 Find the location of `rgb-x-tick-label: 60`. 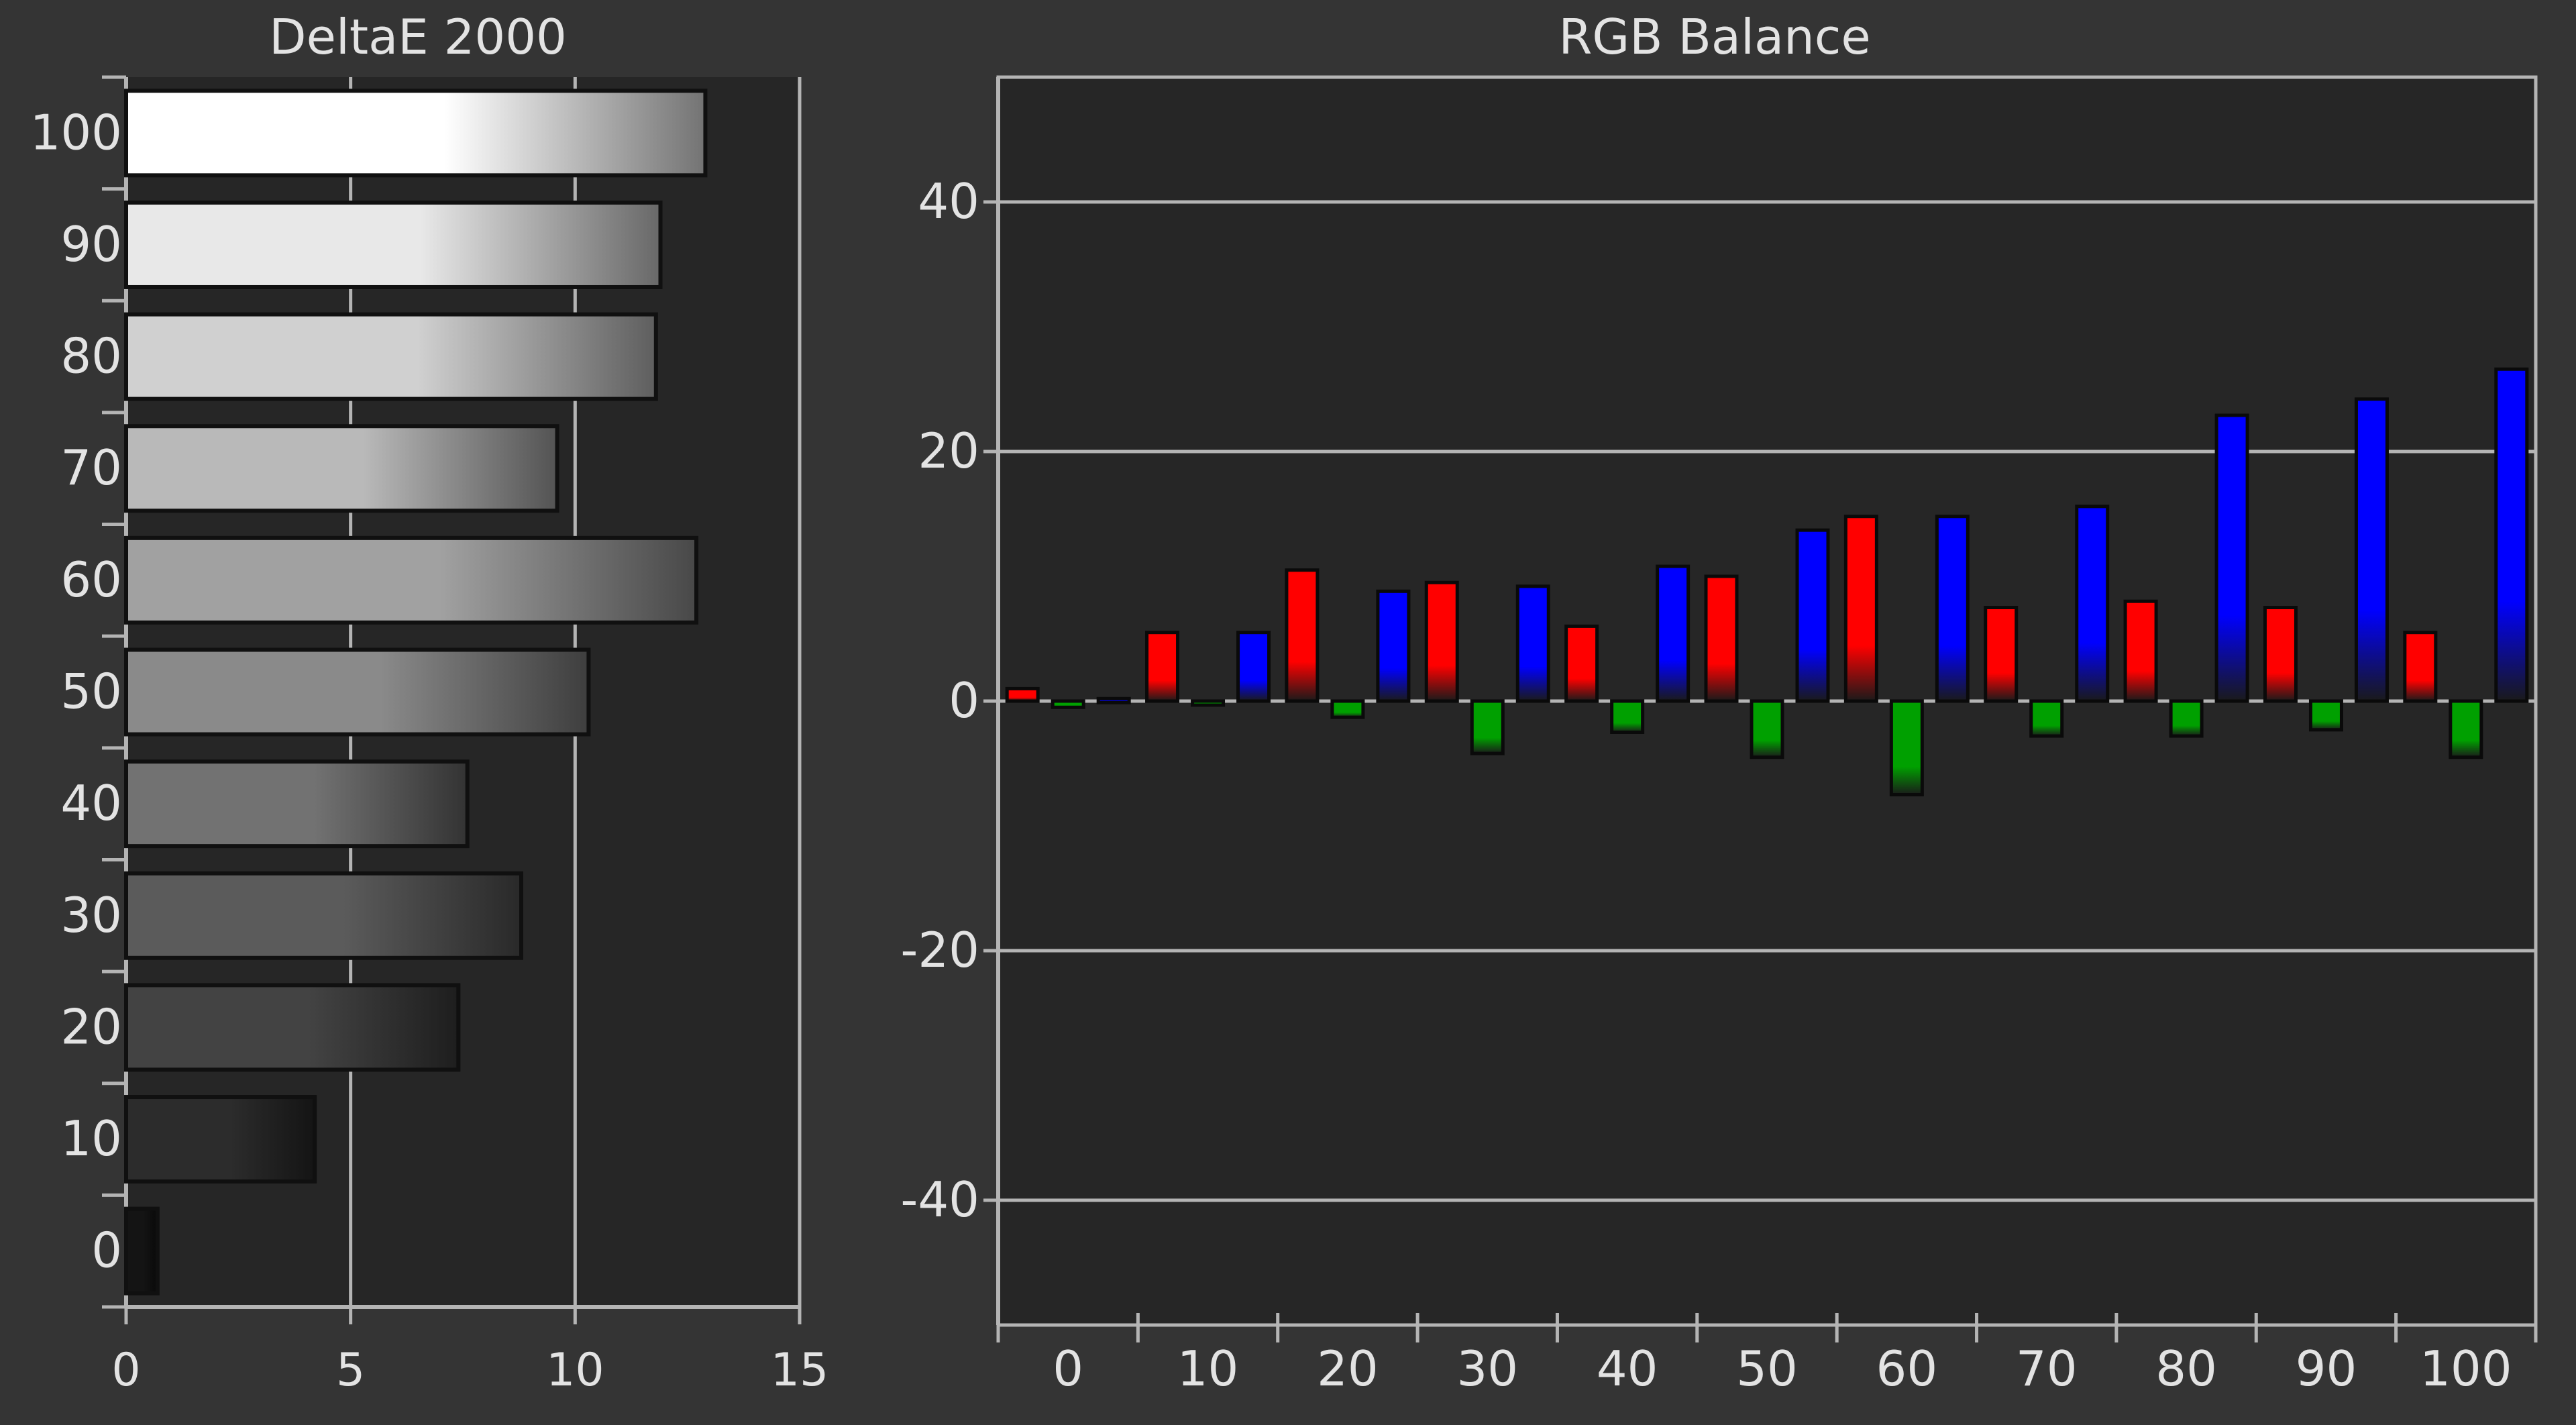

rgb-x-tick-label: 60 is located at coordinates (1907, 1368).